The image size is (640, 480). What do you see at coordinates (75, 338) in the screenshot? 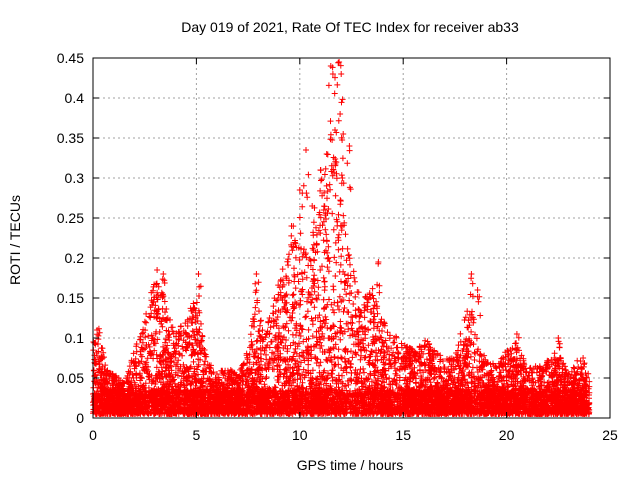
I see `y-tick-label: 0.1` at bounding box center [75, 338].